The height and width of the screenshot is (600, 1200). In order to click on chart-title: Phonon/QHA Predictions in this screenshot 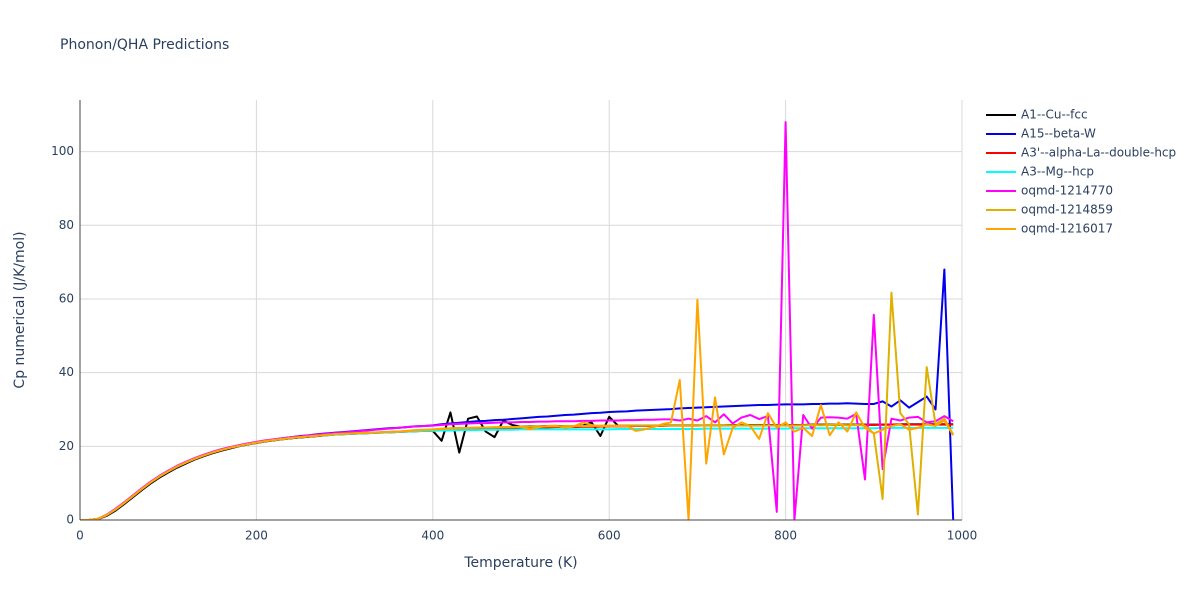, I will do `click(144, 45)`.